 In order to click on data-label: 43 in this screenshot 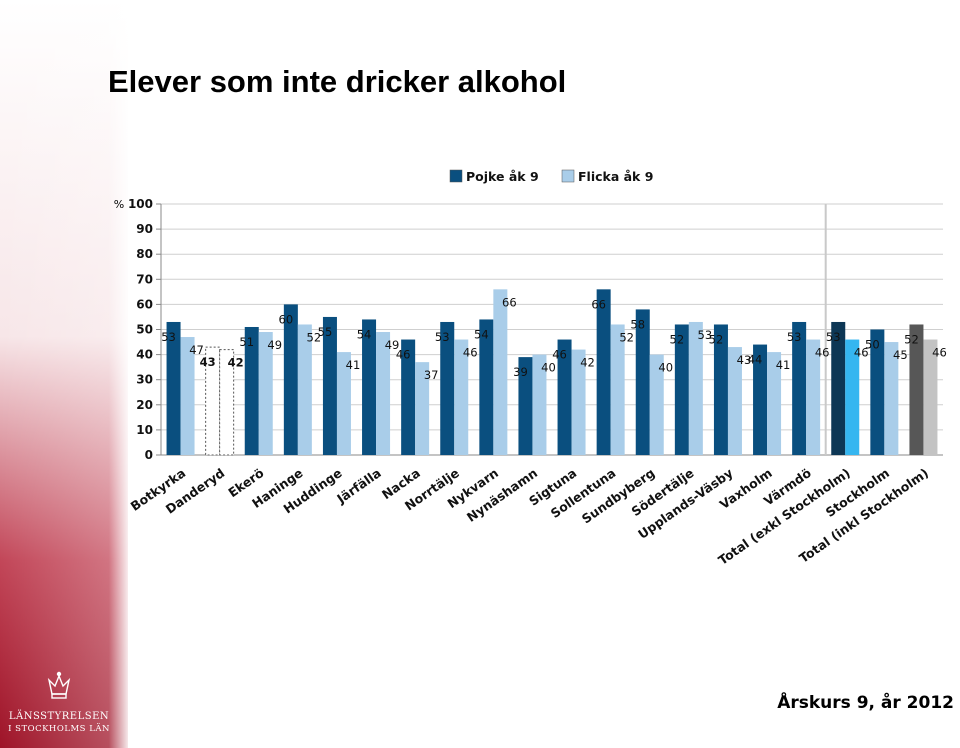, I will do `click(744, 360)`.